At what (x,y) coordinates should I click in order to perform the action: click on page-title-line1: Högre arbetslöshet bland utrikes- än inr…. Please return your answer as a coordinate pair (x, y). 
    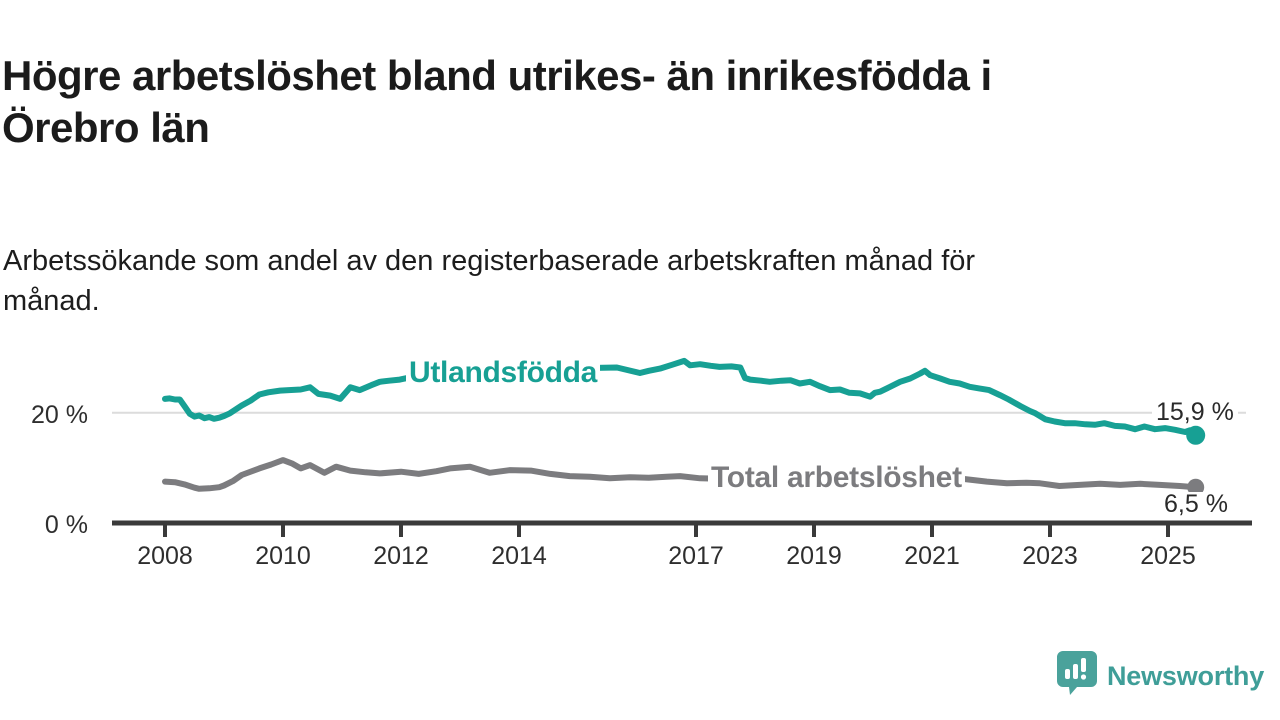
    Looking at the image, I should click on (497, 76).